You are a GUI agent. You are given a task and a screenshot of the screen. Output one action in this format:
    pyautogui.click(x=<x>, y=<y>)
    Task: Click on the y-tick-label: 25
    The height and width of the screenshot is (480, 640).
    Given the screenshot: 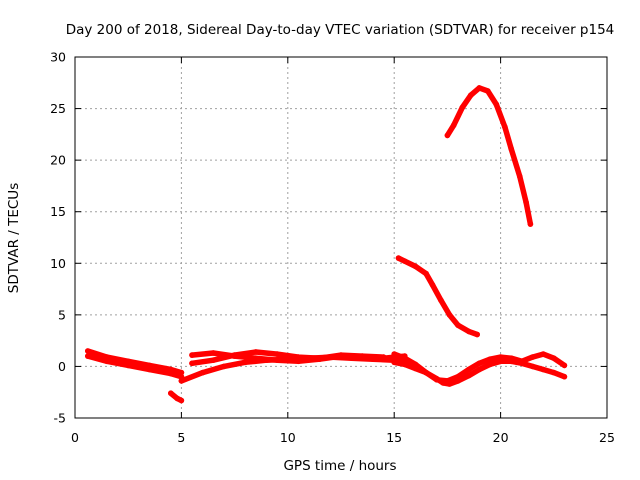 What is the action you would take?
    pyautogui.click(x=58, y=108)
    